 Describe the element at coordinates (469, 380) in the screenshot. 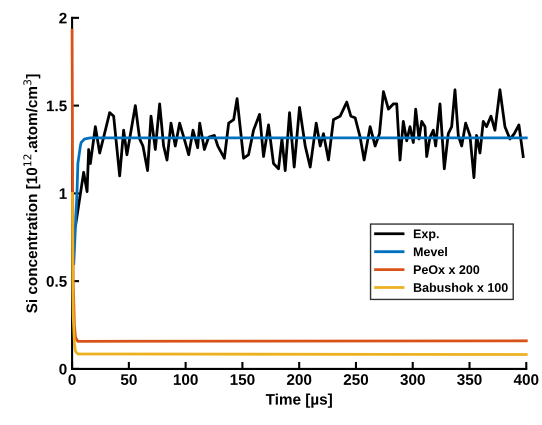

I see `x-tick-label: 350` at that location.